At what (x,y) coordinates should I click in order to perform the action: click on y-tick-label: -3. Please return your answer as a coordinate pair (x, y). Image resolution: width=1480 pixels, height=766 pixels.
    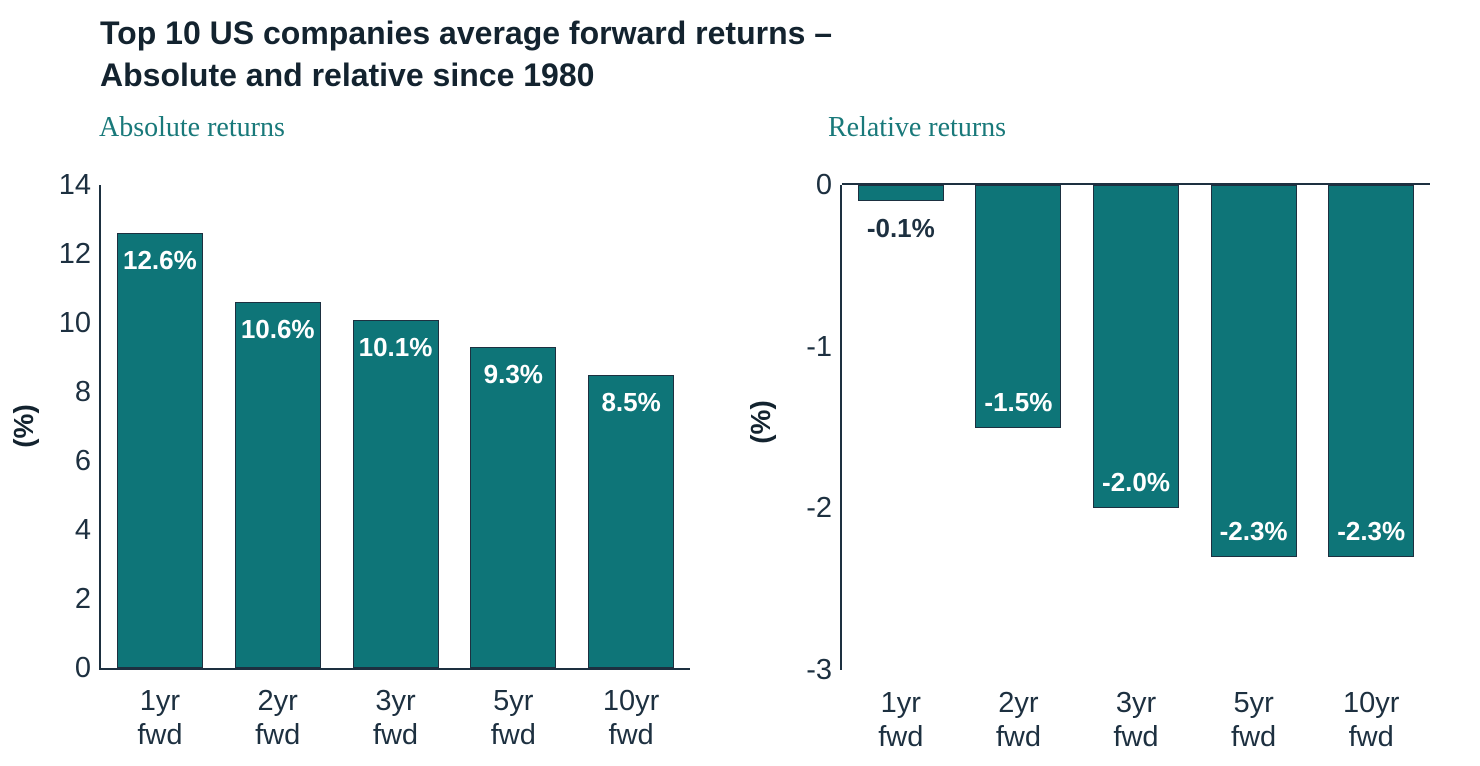
    Looking at the image, I should click on (819, 670).